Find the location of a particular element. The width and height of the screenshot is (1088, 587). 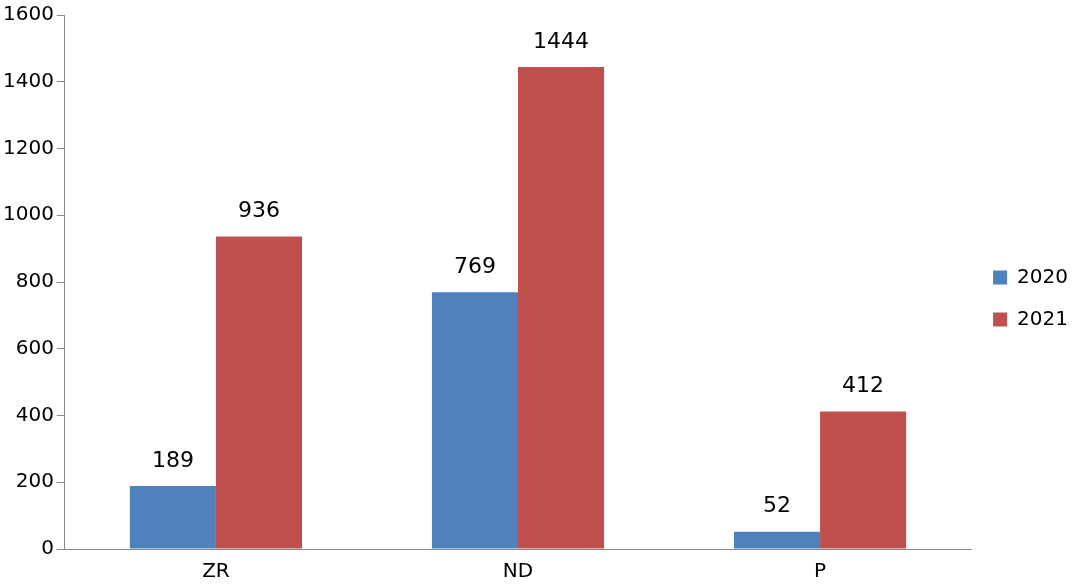

x-tick-label: P is located at coordinates (820, 570).